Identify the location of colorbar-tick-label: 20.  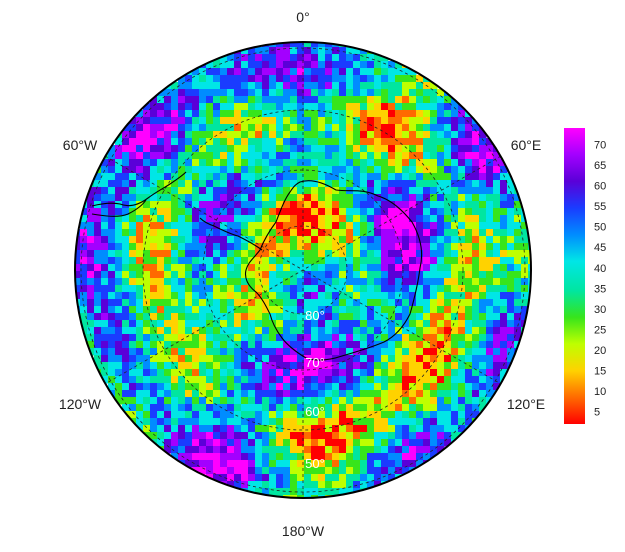
(600, 351).